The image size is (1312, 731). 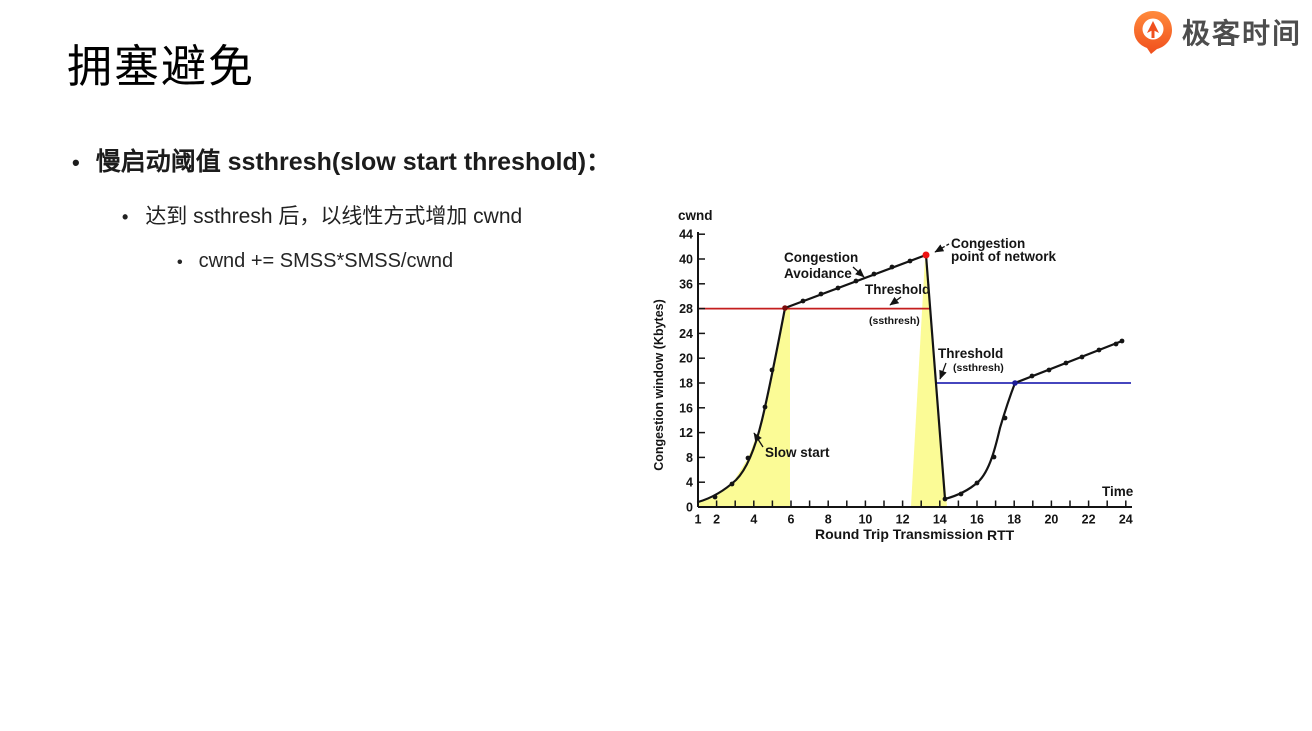 What do you see at coordinates (334, 216) in the screenshot?
I see `bullet-level2-text: 达到 ssthresh 后，以线性方式增加 cwnd` at bounding box center [334, 216].